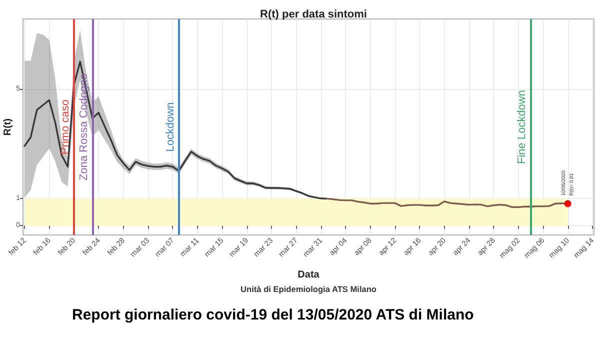 This screenshot has width=601, height=341. What do you see at coordinates (65, 127) in the screenshot?
I see `ref-line-label: Primo caso` at bounding box center [65, 127].